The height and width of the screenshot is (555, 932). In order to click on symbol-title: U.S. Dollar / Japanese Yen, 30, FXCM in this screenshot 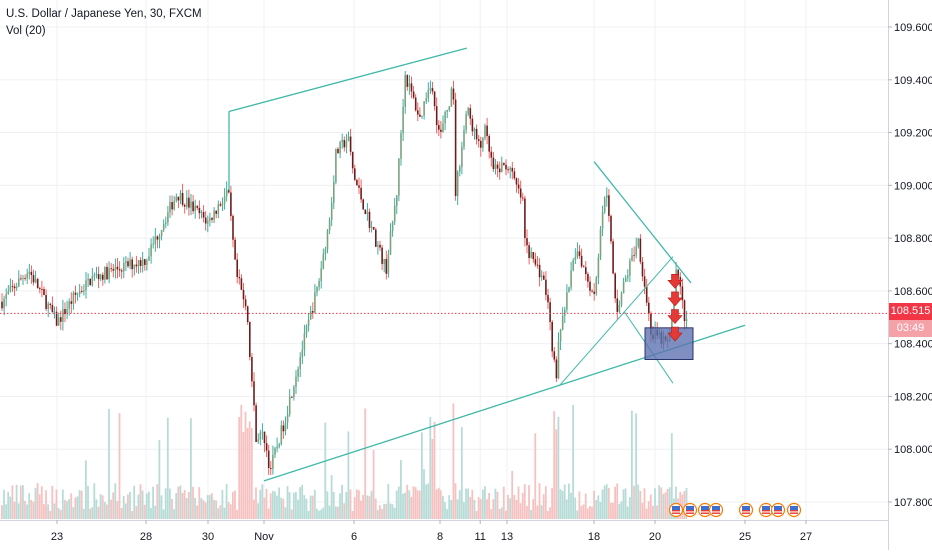, I will do `click(104, 14)`.